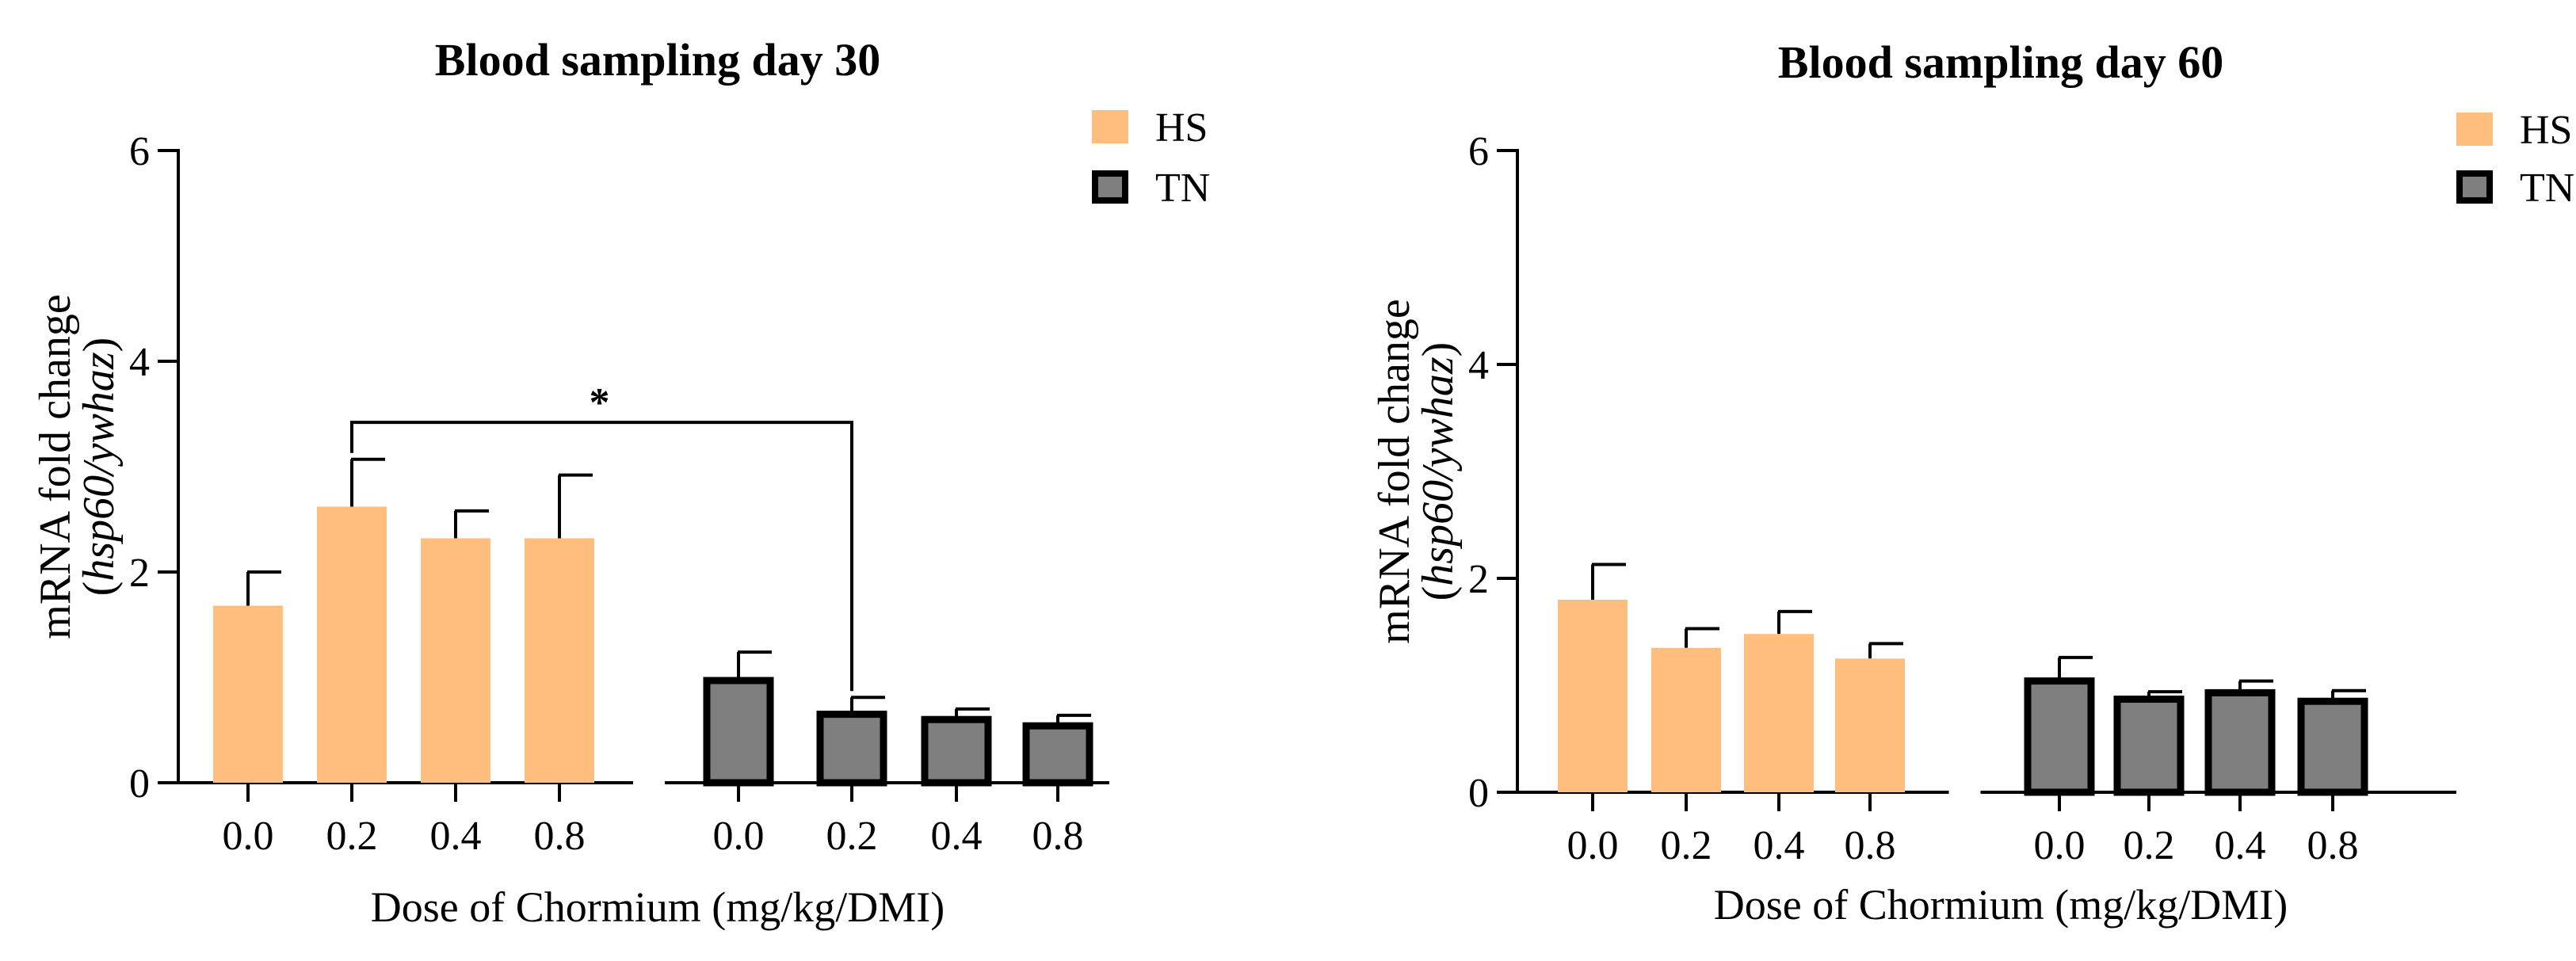  What do you see at coordinates (657, 60) in the screenshot?
I see `chart-title: Blood sampling day 30` at bounding box center [657, 60].